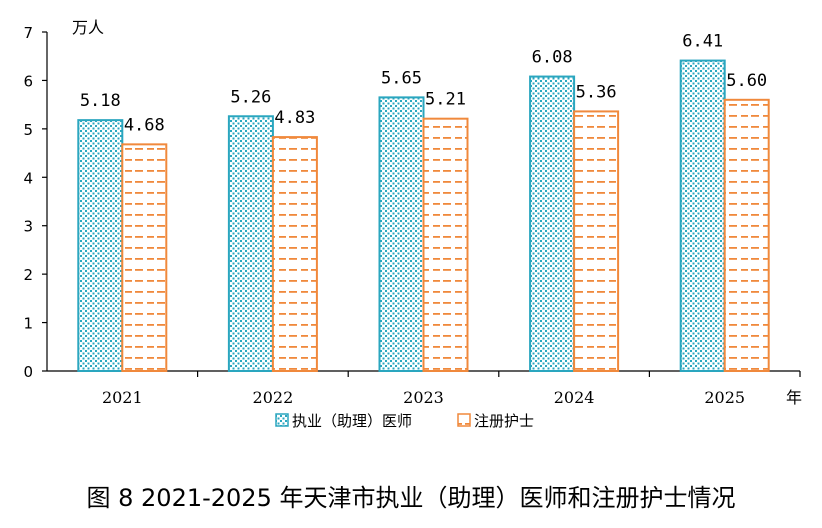 This screenshot has width=822, height=528. I want to click on legend-swatch-nurse, so click(464, 420).